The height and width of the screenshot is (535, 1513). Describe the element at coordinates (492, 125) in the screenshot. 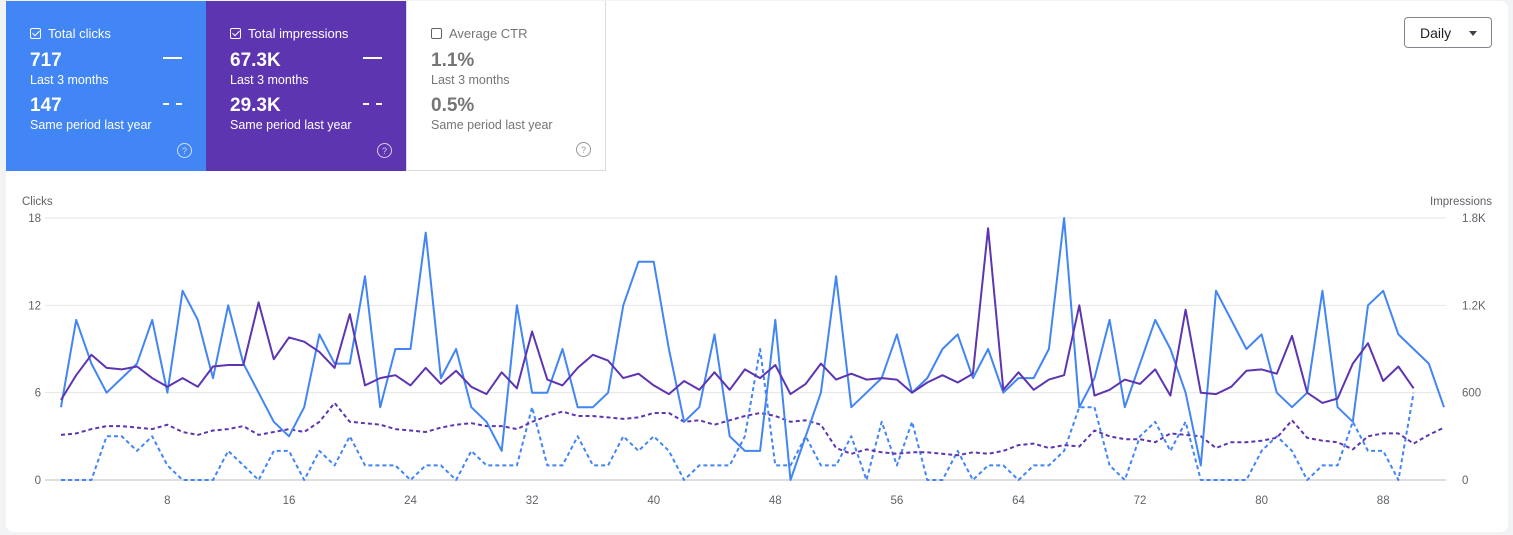

I see `ctr-prev-period: Same period last year` at that location.